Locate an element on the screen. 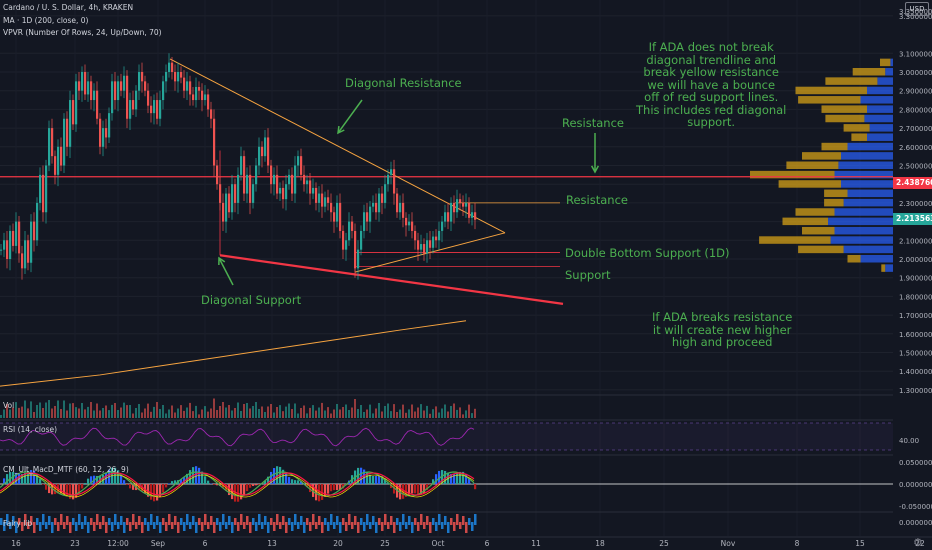 The width and height of the screenshot is (932, 550). currency-badge: USD is located at coordinates (917, 9).